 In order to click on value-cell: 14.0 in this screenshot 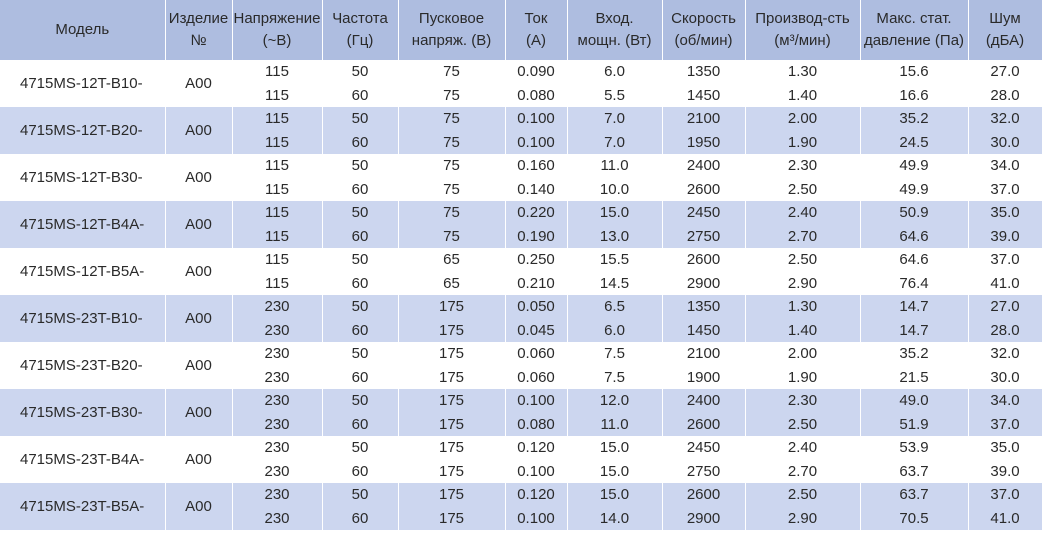, I will do `click(615, 518)`.